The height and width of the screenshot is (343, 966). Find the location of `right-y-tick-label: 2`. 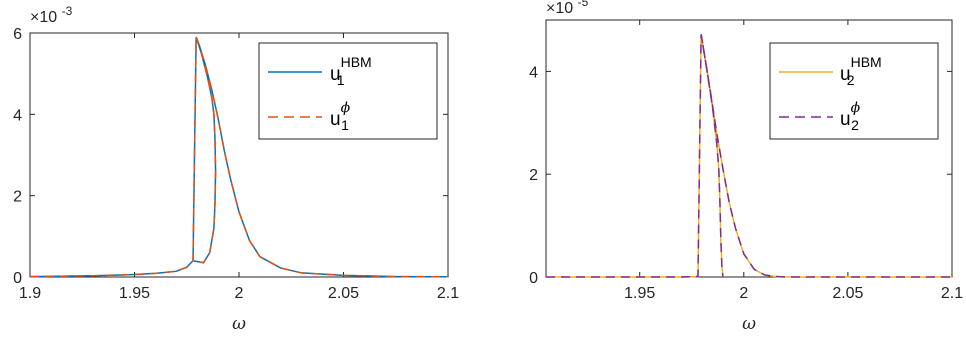

right-y-tick-label: 2 is located at coordinates (533, 175).